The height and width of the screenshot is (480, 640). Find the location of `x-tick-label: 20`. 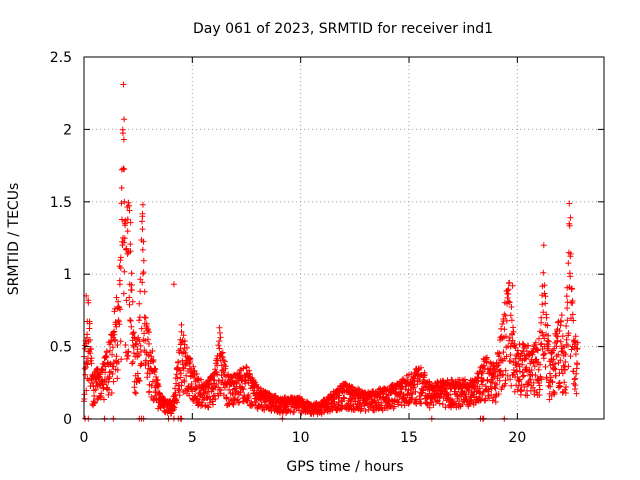

x-tick-label: 20 is located at coordinates (517, 438).